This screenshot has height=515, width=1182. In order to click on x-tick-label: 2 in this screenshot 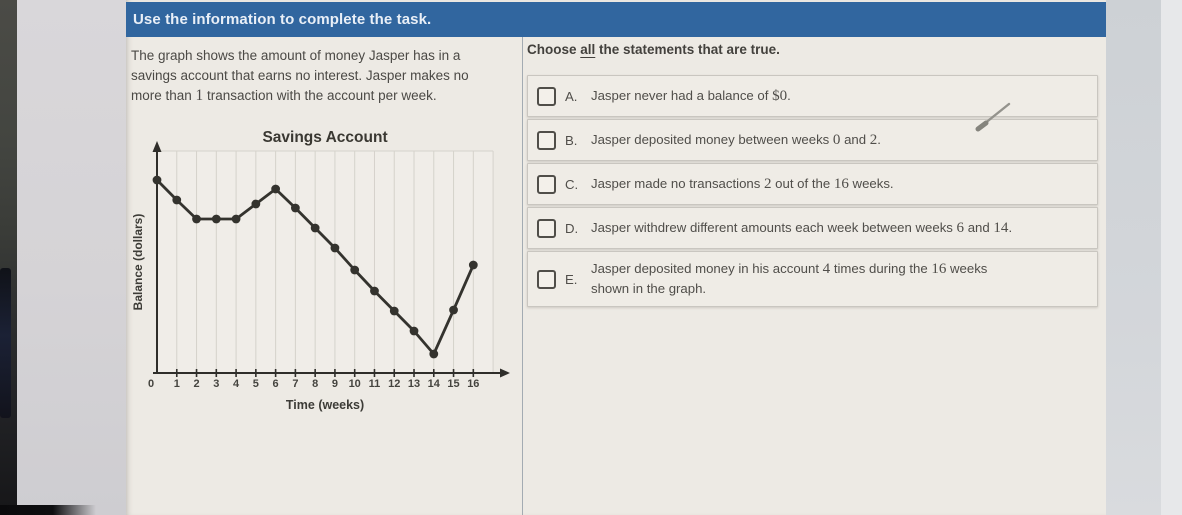, I will do `click(196, 384)`.